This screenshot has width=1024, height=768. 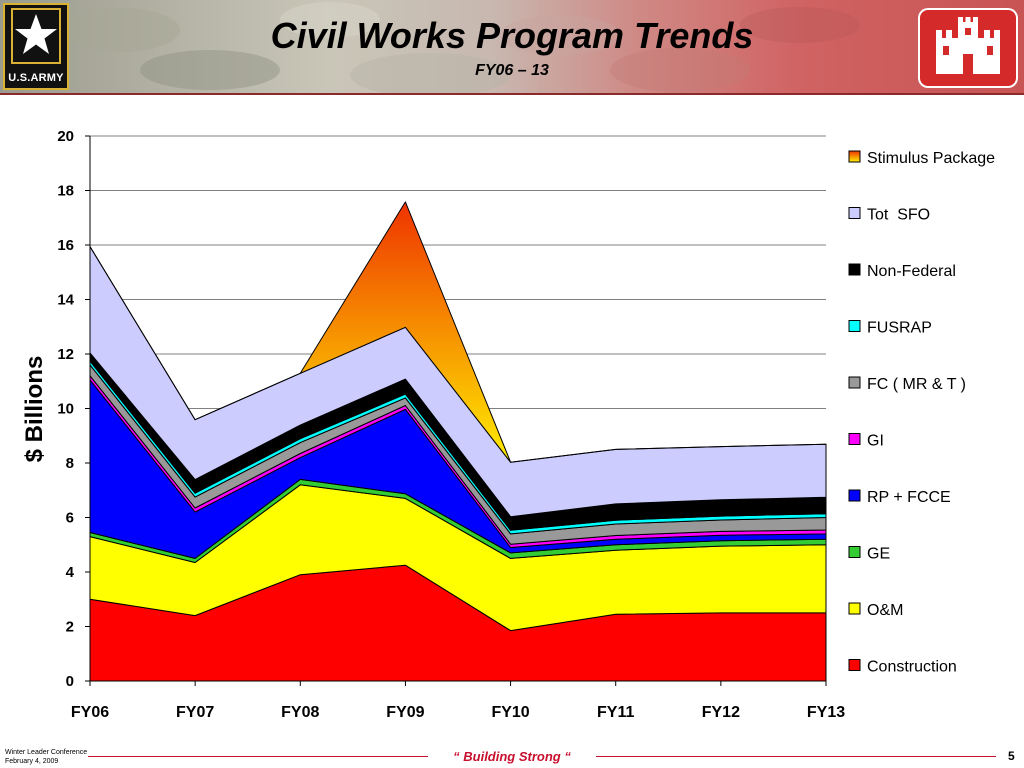 What do you see at coordinates (46, 752) in the screenshot?
I see `conference-name: Winter Leader Conference` at bounding box center [46, 752].